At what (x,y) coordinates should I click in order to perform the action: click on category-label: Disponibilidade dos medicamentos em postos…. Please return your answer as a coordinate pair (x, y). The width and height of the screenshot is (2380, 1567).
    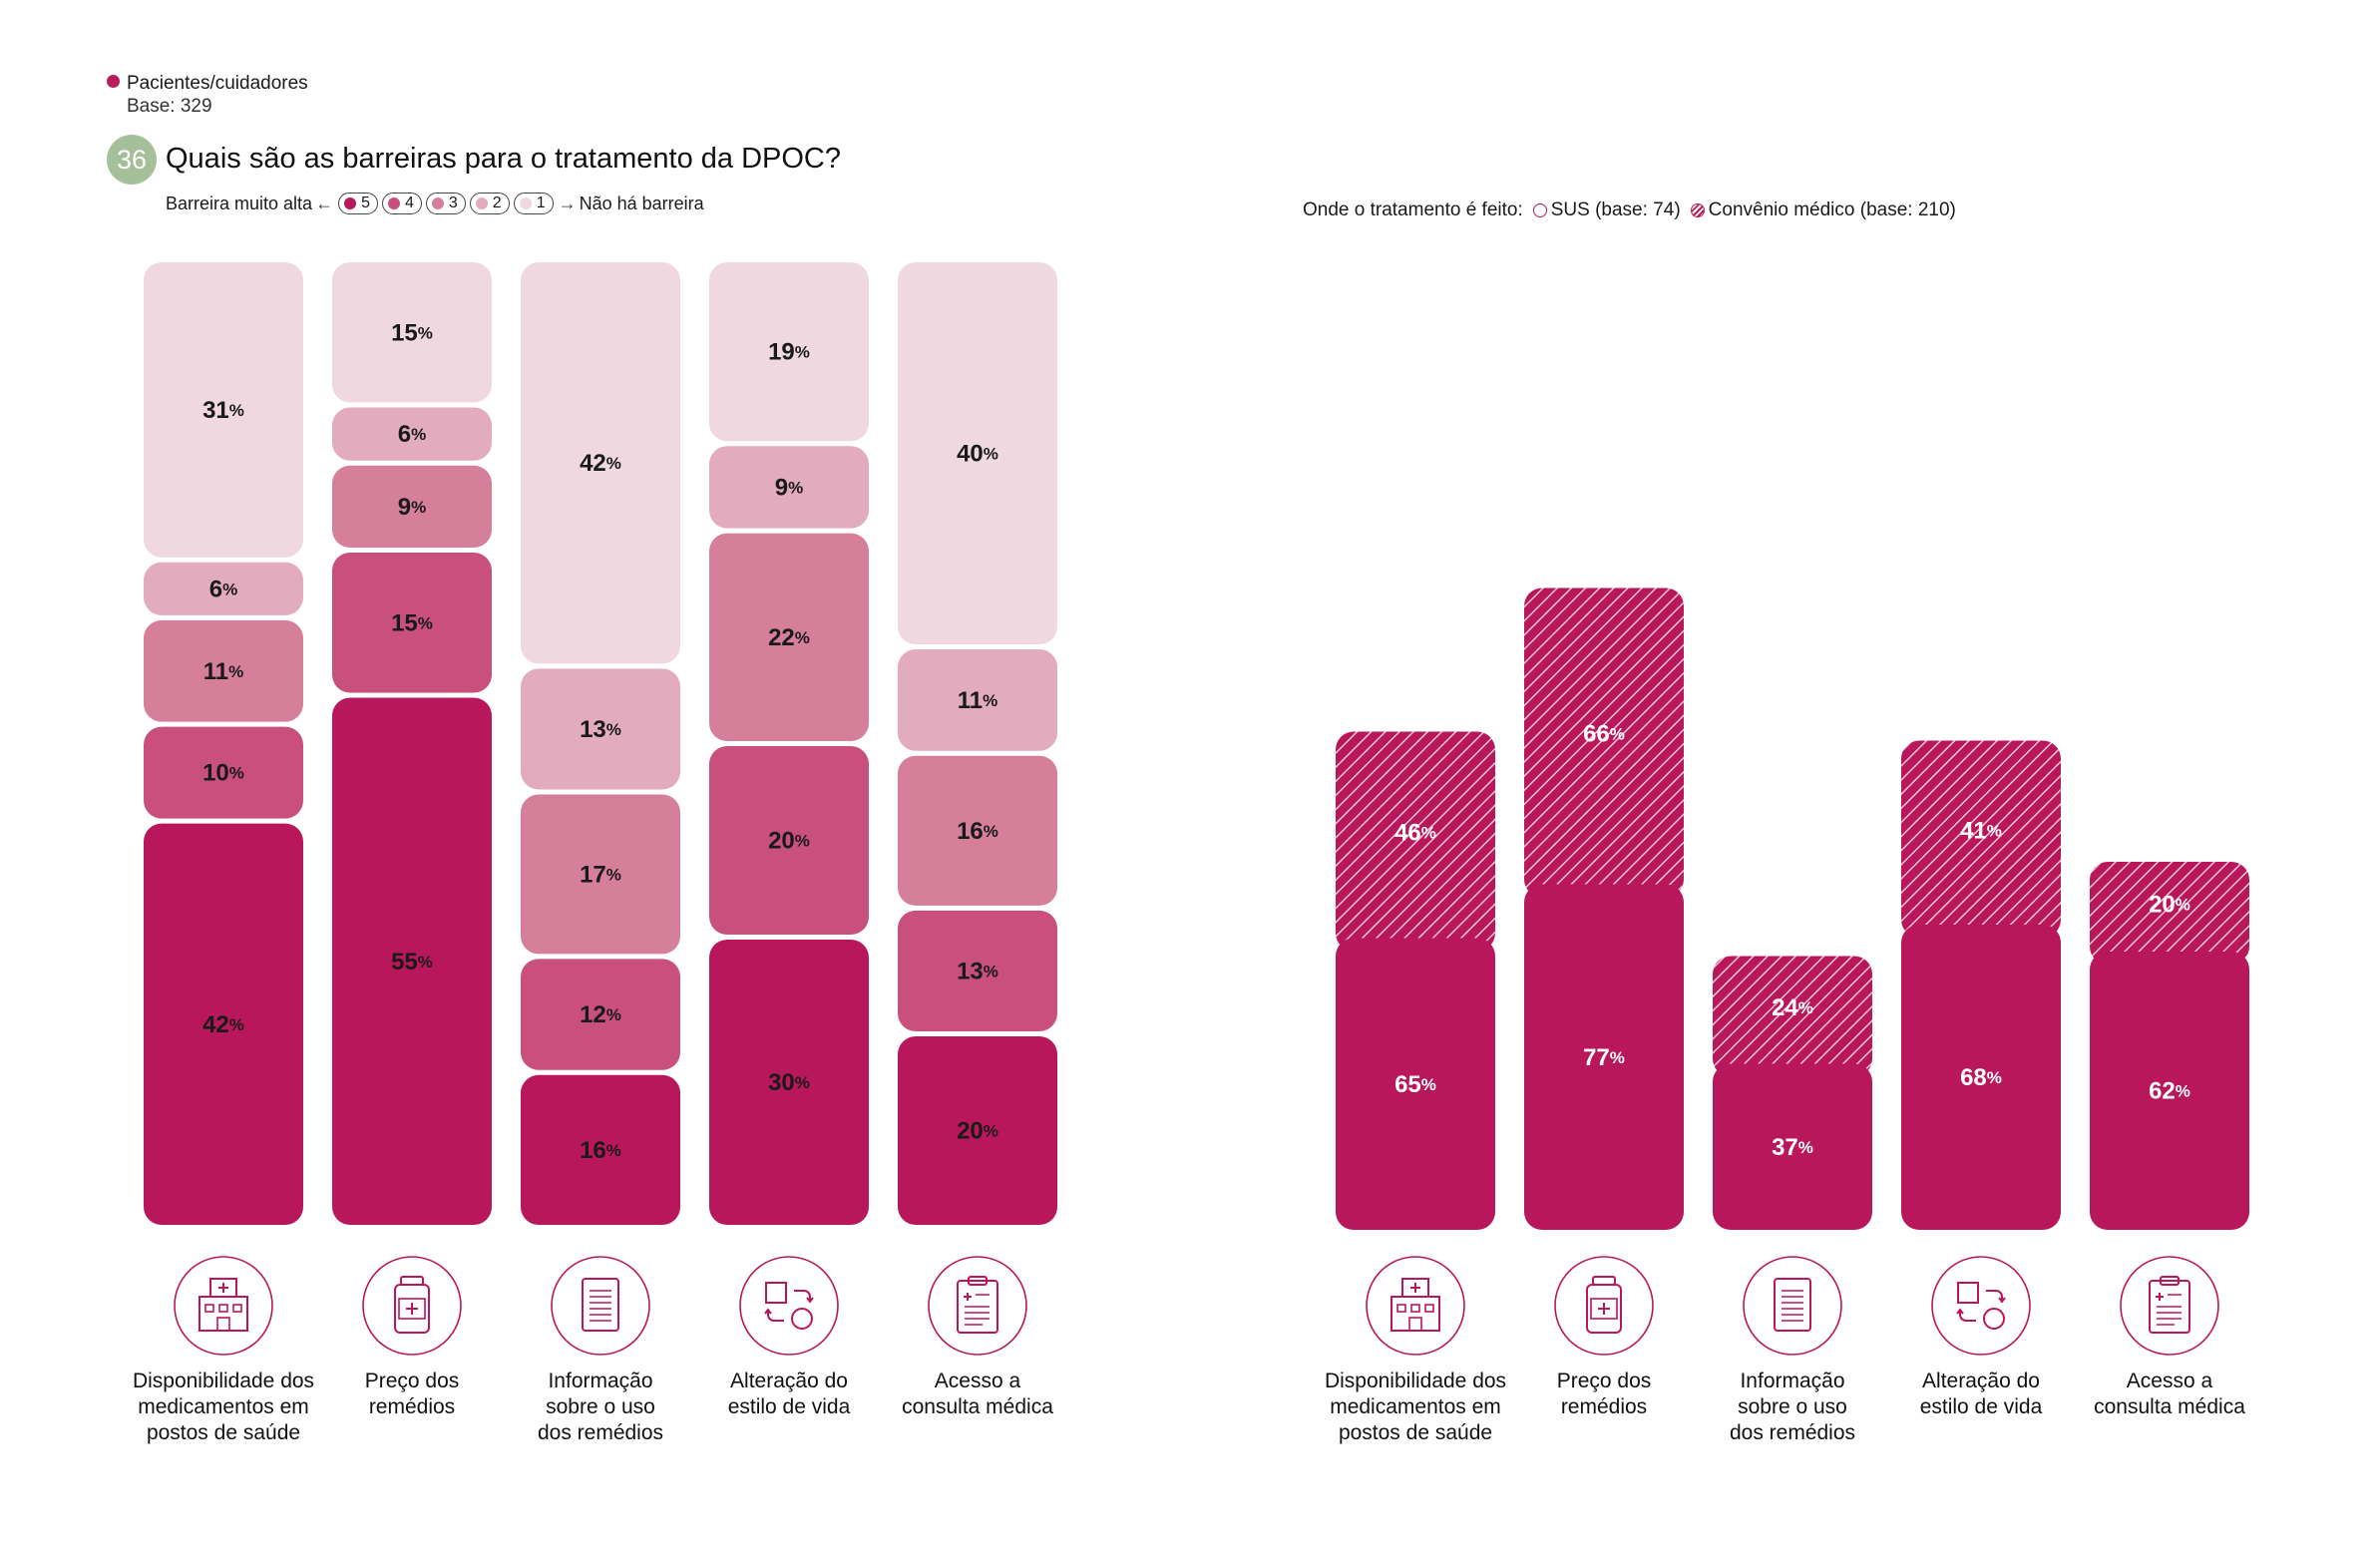
    Looking at the image, I should click on (224, 1407).